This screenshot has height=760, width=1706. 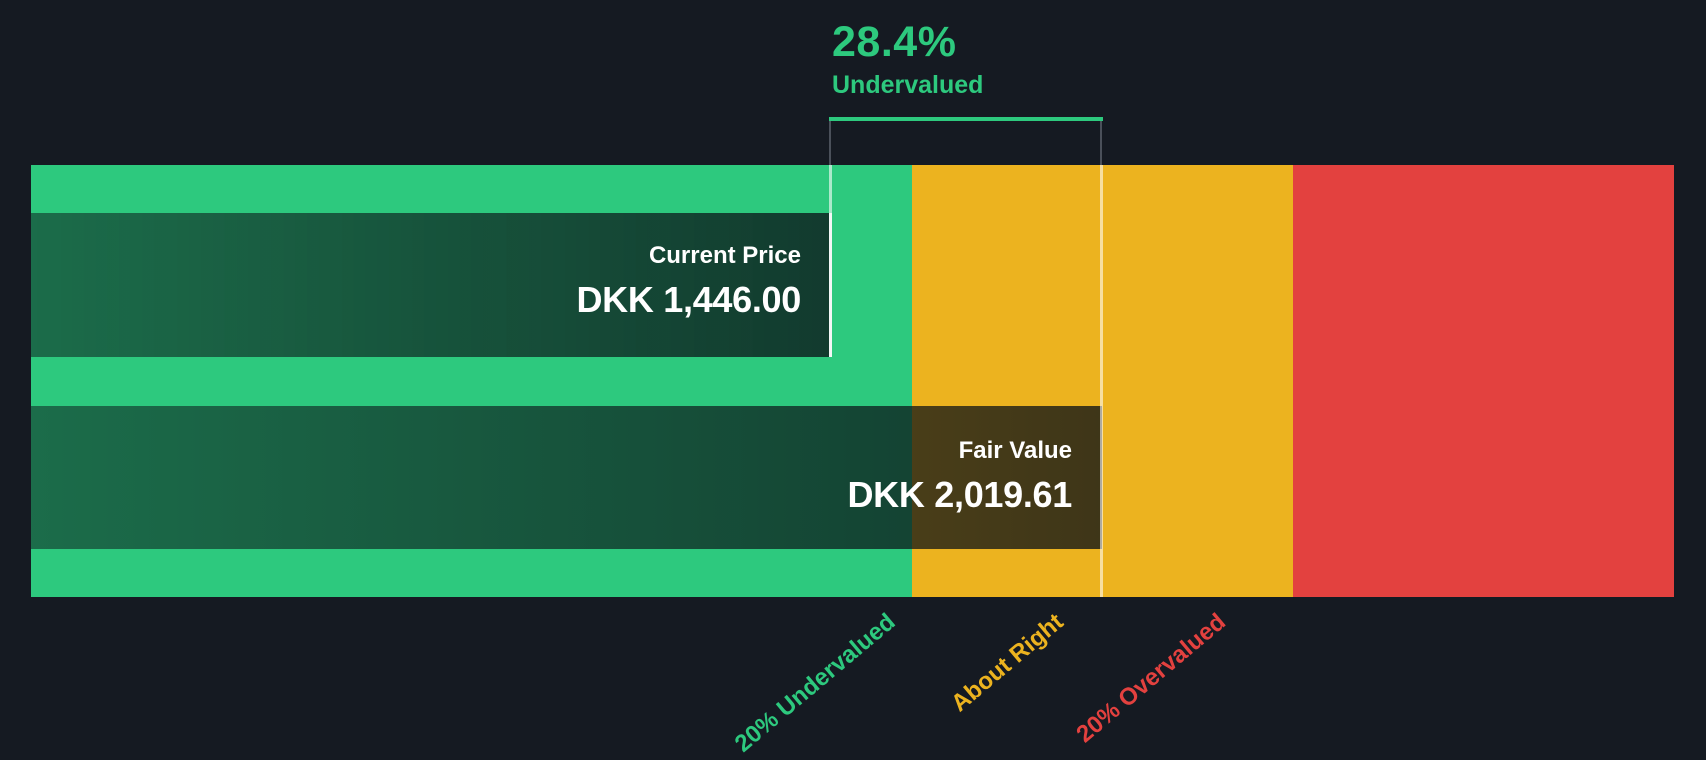 What do you see at coordinates (566, 477) in the screenshot?
I see `fair-value-bar: Fair Value DKK 2,019.61` at bounding box center [566, 477].